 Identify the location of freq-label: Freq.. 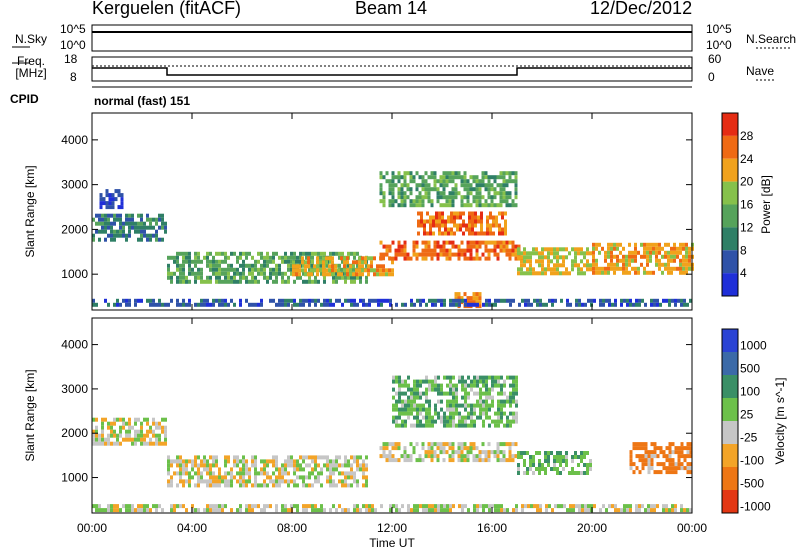
(30, 61).